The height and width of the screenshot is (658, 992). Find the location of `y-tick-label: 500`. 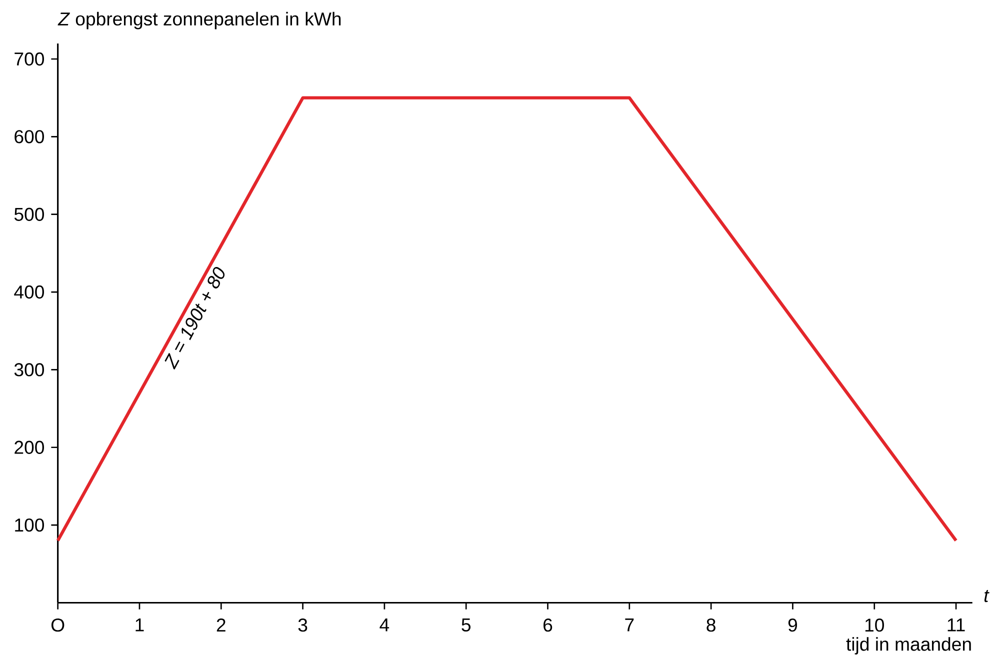

y-tick-label: 500 is located at coordinates (29, 214).